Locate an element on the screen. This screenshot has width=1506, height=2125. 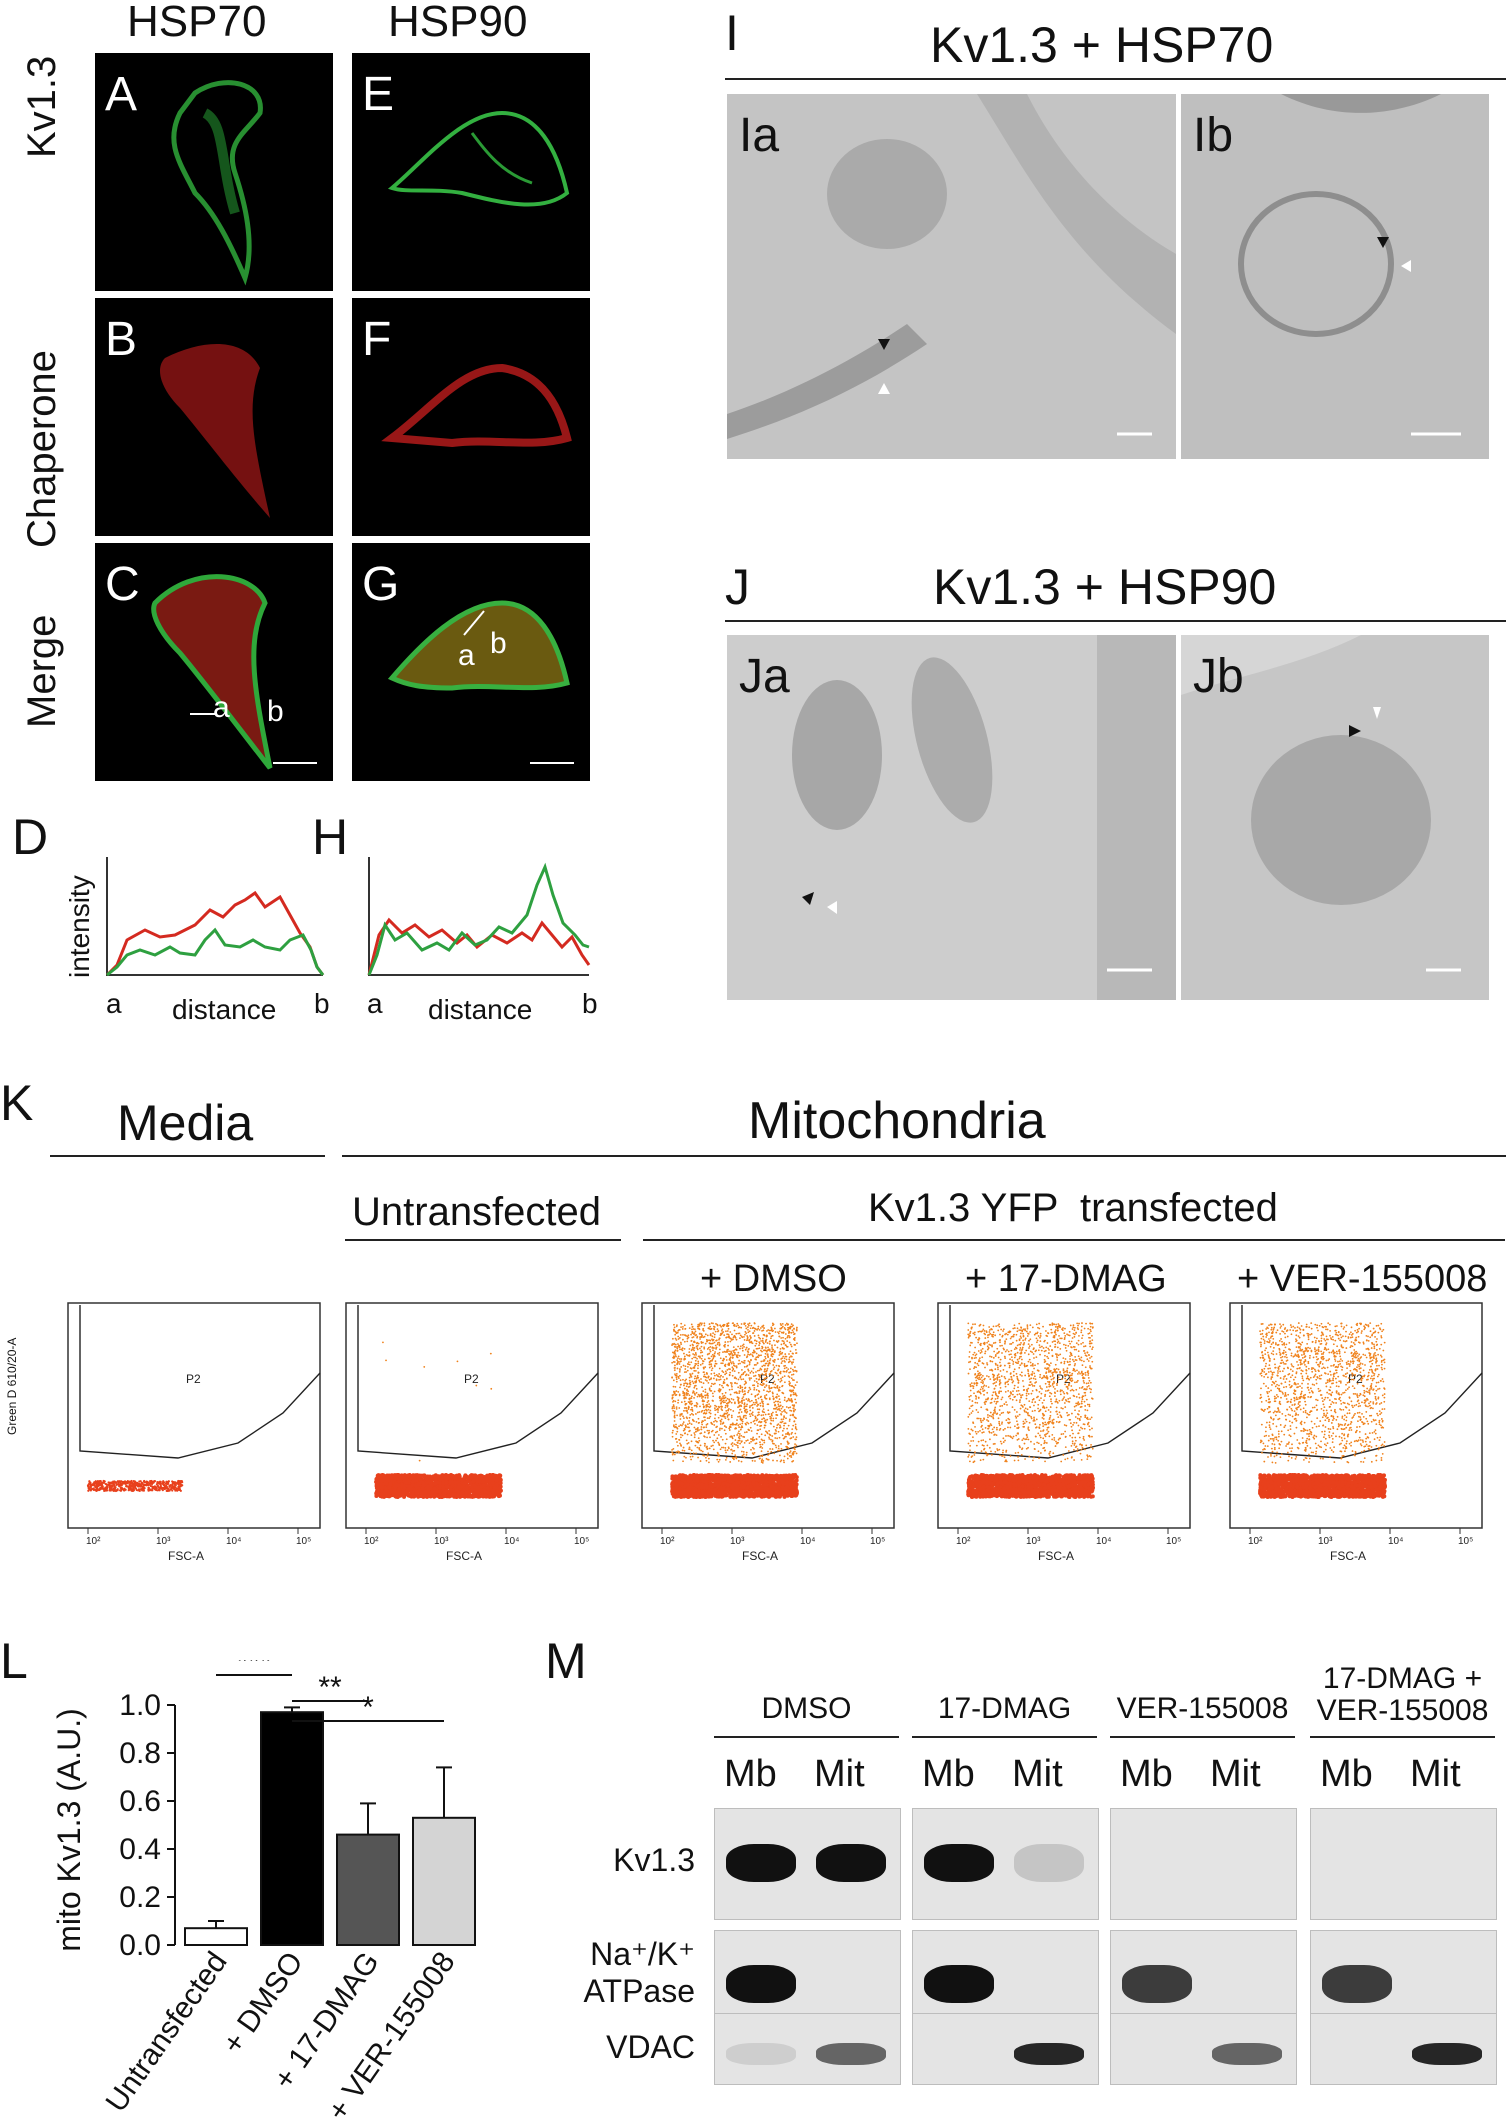
panel-letter-h: H is located at coordinates (330, 837).